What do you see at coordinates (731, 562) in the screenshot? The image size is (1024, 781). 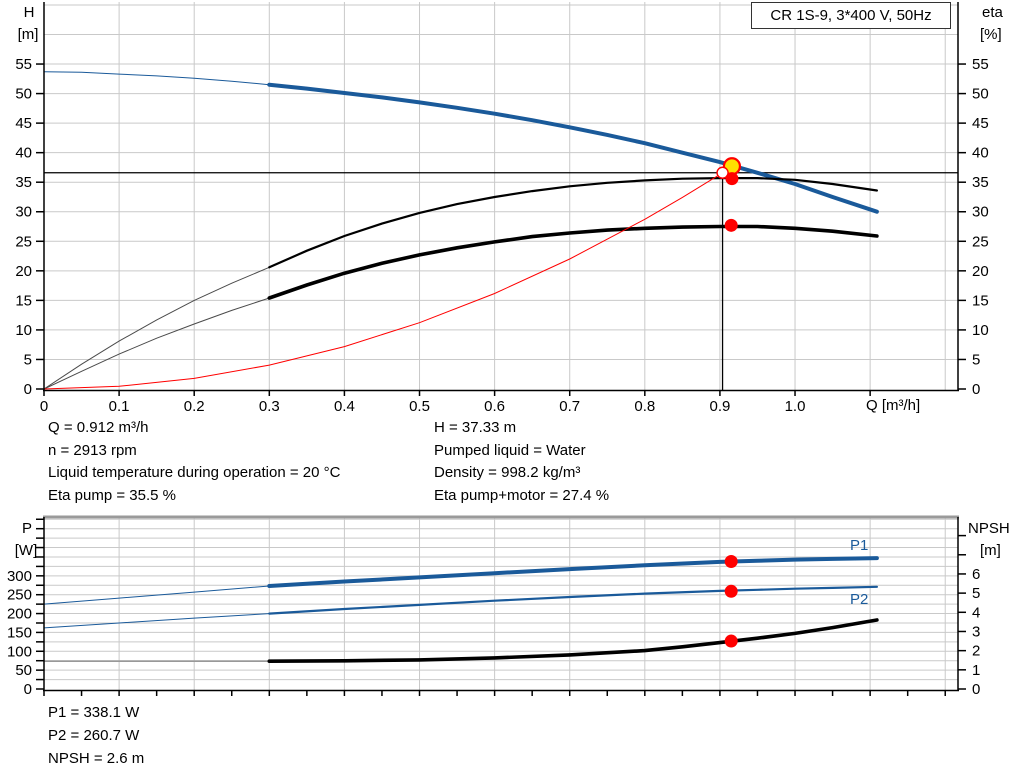 I see `p1-point` at bounding box center [731, 562].